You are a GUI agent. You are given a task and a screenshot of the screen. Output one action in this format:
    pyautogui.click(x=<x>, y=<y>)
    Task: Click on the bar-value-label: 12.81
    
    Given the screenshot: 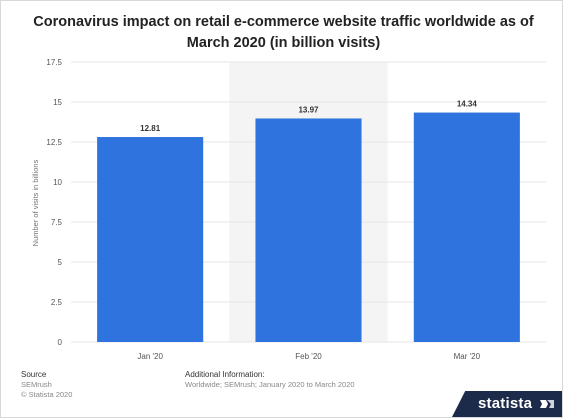 What is the action you would take?
    pyautogui.click(x=150, y=128)
    